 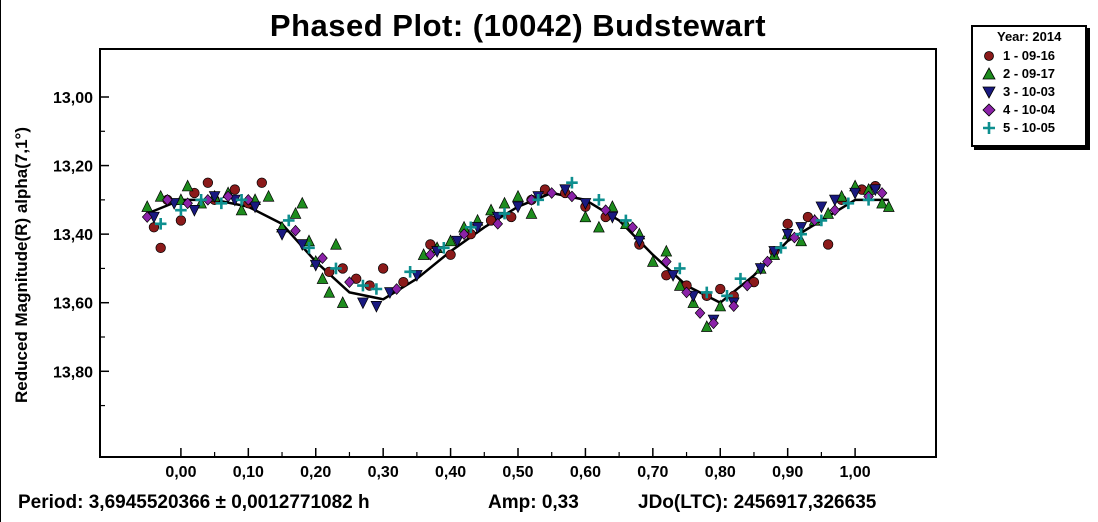 What do you see at coordinates (989, 110) in the screenshot?
I see `legend-marker-diamond` at bounding box center [989, 110].